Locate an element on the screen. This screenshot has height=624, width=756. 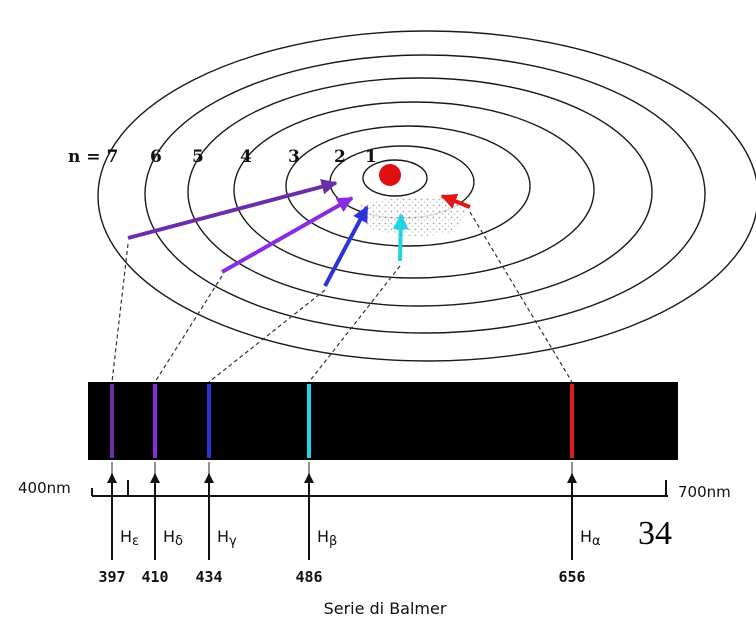
orbit-label: 4 is located at coordinates (246, 157).